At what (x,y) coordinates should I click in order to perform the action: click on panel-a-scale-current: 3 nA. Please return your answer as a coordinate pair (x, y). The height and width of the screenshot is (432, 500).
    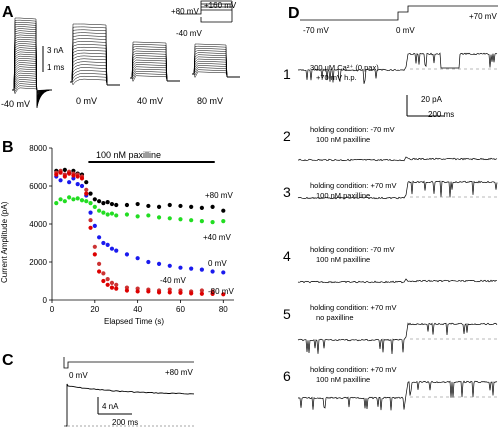
    Looking at the image, I should click on (55, 50).